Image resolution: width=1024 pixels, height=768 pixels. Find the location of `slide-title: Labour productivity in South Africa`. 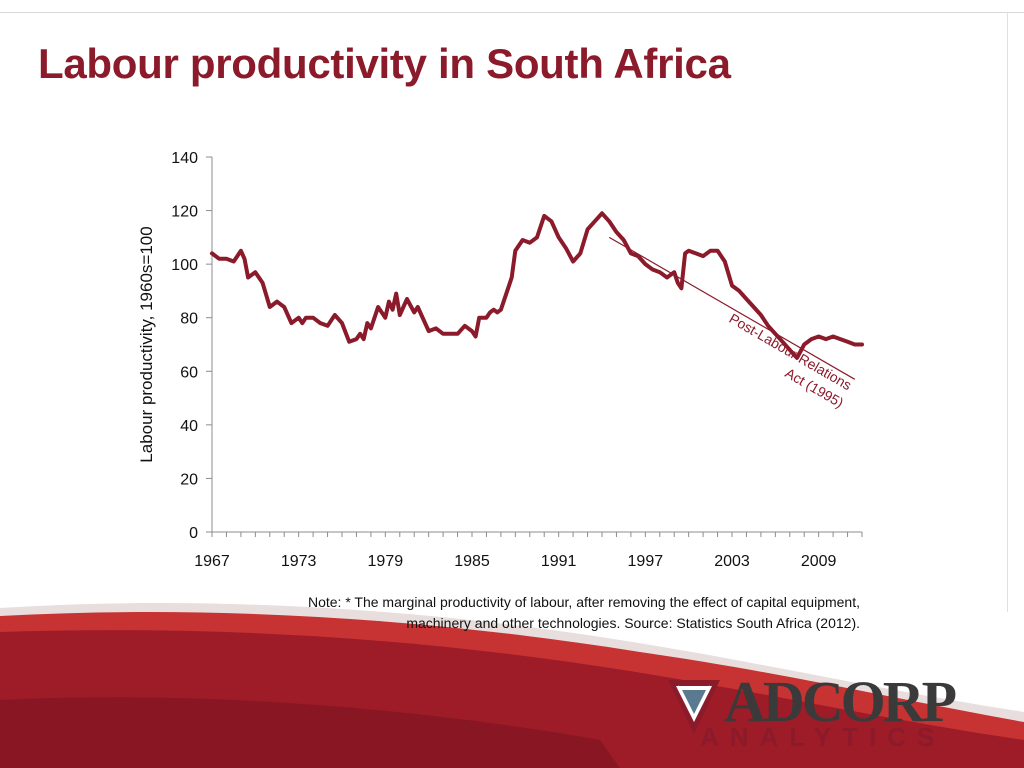

slide-title: Labour productivity in South Africa is located at coordinates (384, 63).